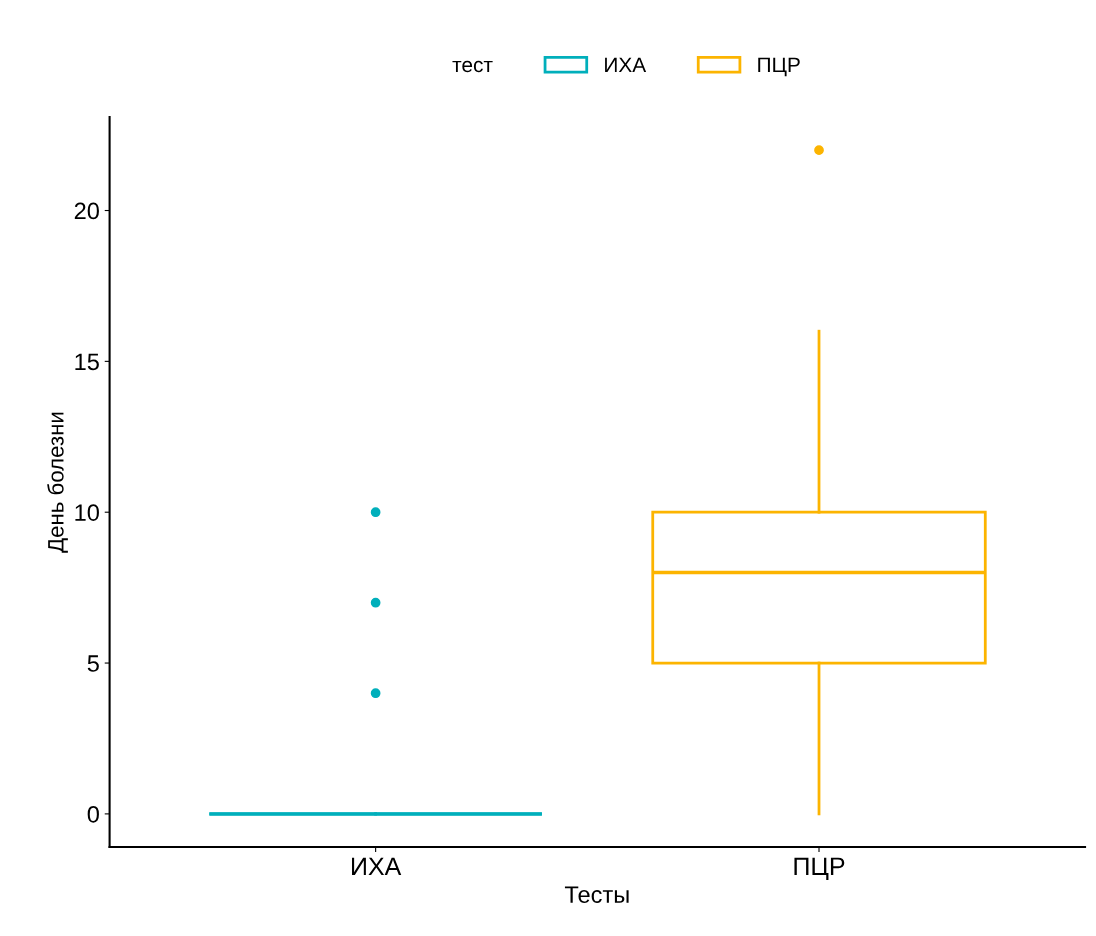  What do you see at coordinates (93, 663) in the screenshot?
I see `y-tick-label: 5` at bounding box center [93, 663].